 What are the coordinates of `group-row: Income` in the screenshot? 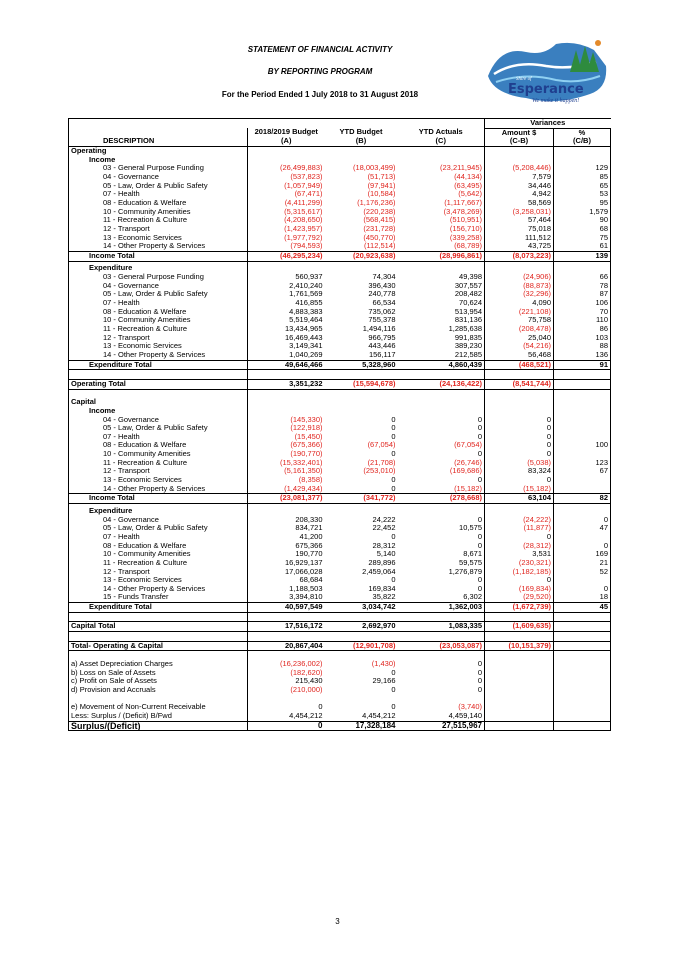 It's located at (339, 160).